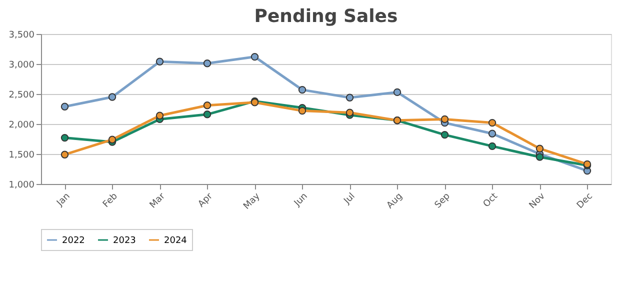  What do you see at coordinates (21, 65) in the screenshot?
I see `y-tick-label: 3,000` at bounding box center [21, 65].